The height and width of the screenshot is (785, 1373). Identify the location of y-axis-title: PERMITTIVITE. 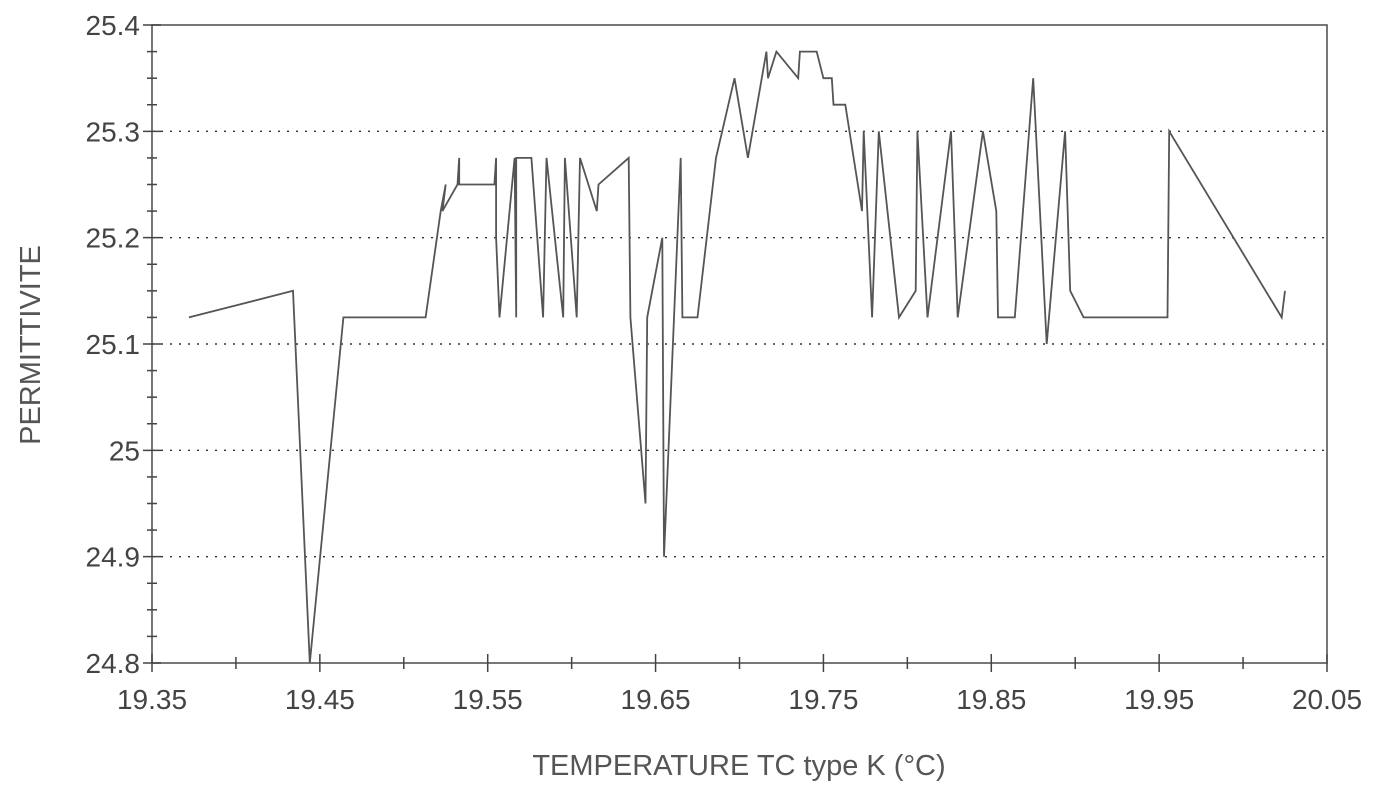
(31, 345).